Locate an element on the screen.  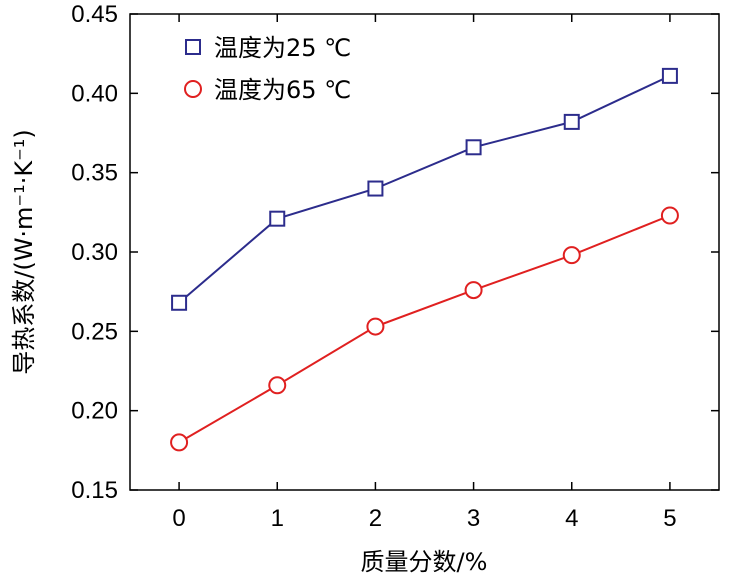
x-axis-title: 质量分数/% is located at coordinates (424, 562).